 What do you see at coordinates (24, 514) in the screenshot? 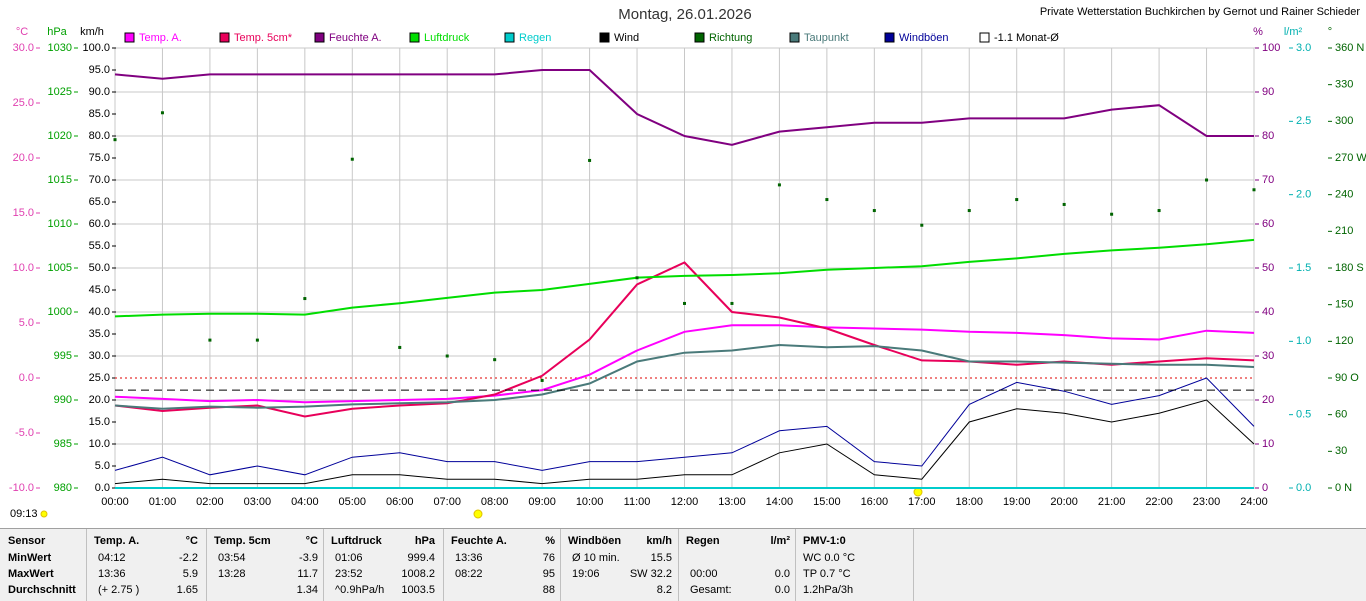
I see `updated-time: 09:13` at bounding box center [24, 514].